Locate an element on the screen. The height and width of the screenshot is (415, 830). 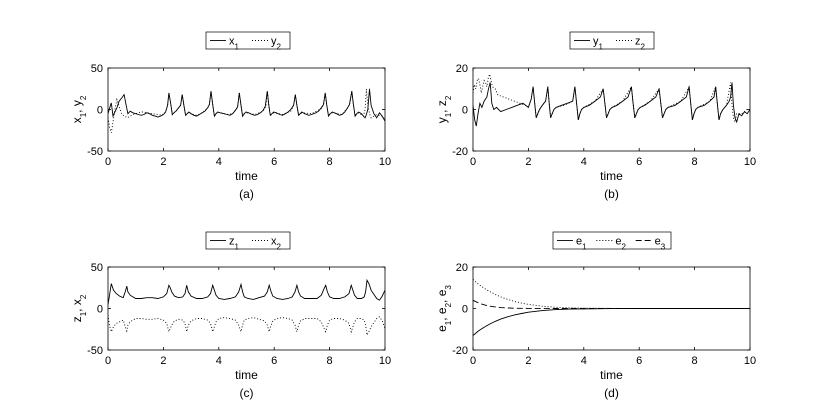
legend-label-e2: e2 is located at coordinates (620, 244).